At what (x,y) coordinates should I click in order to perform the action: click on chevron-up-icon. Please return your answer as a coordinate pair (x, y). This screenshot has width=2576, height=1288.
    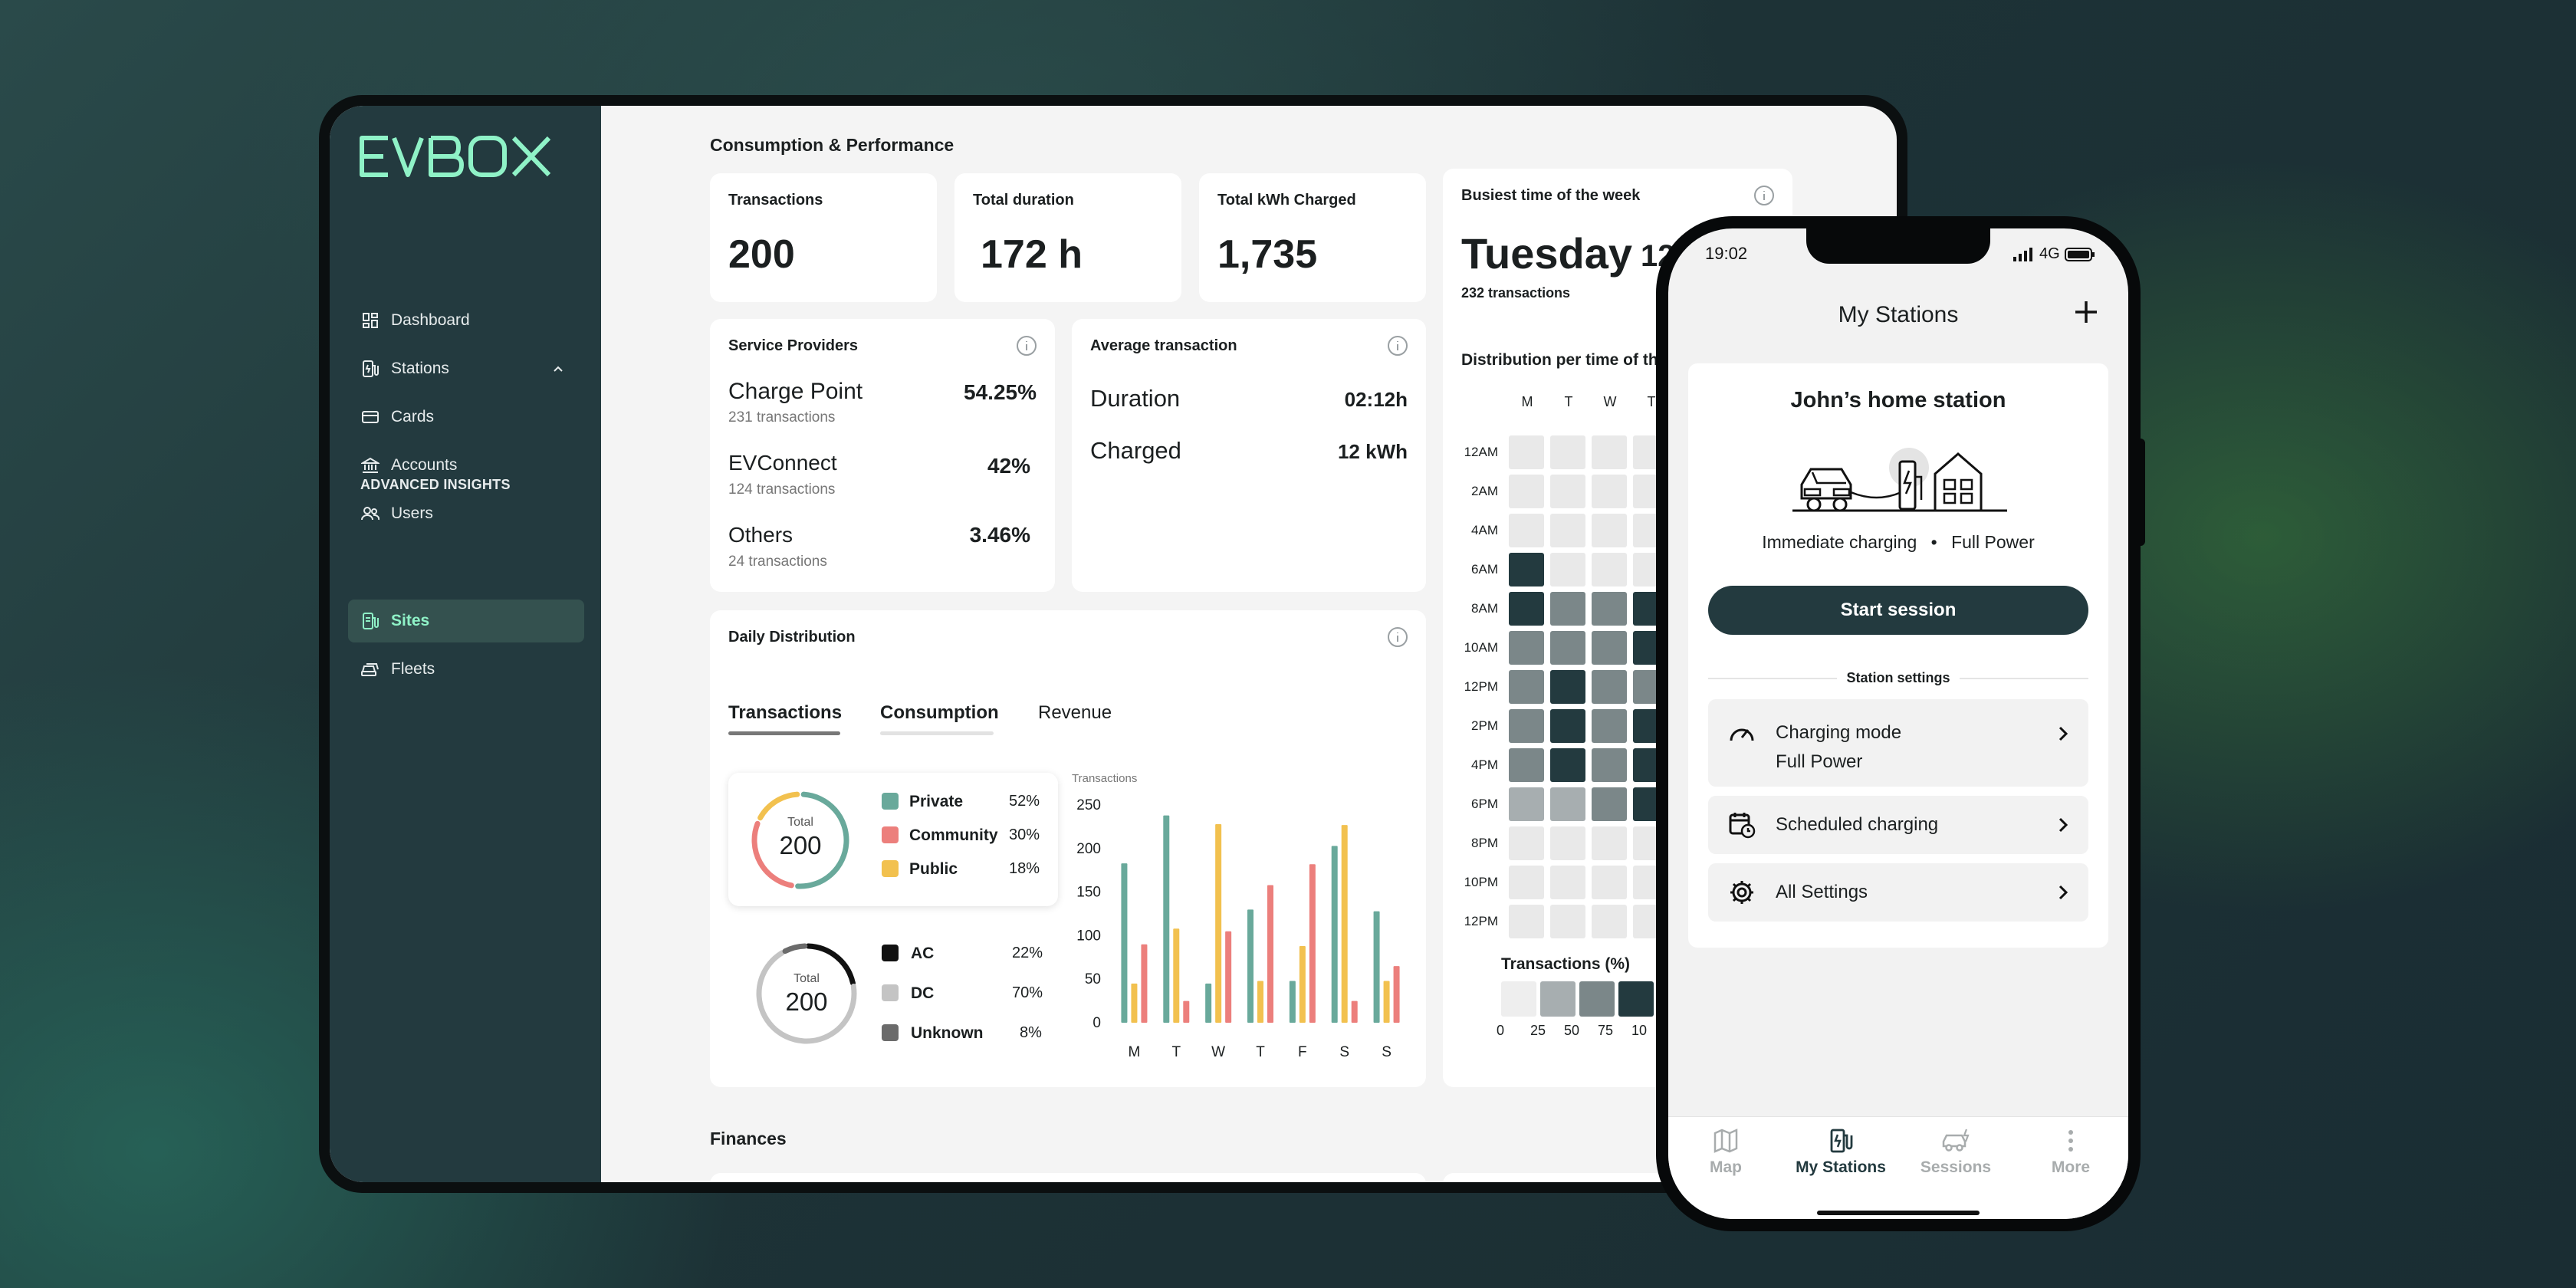
    Looking at the image, I should click on (558, 370).